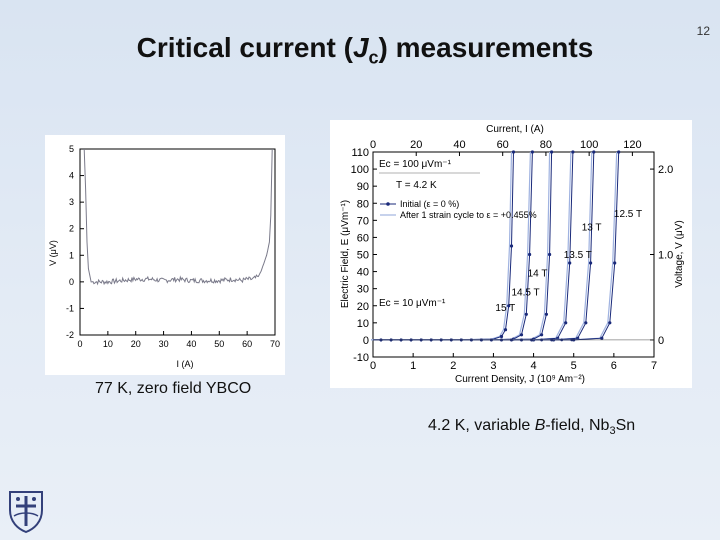 The width and height of the screenshot is (720, 540). What do you see at coordinates (416, 145) in the screenshot?
I see `top-tick-label: 20` at bounding box center [416, 145].